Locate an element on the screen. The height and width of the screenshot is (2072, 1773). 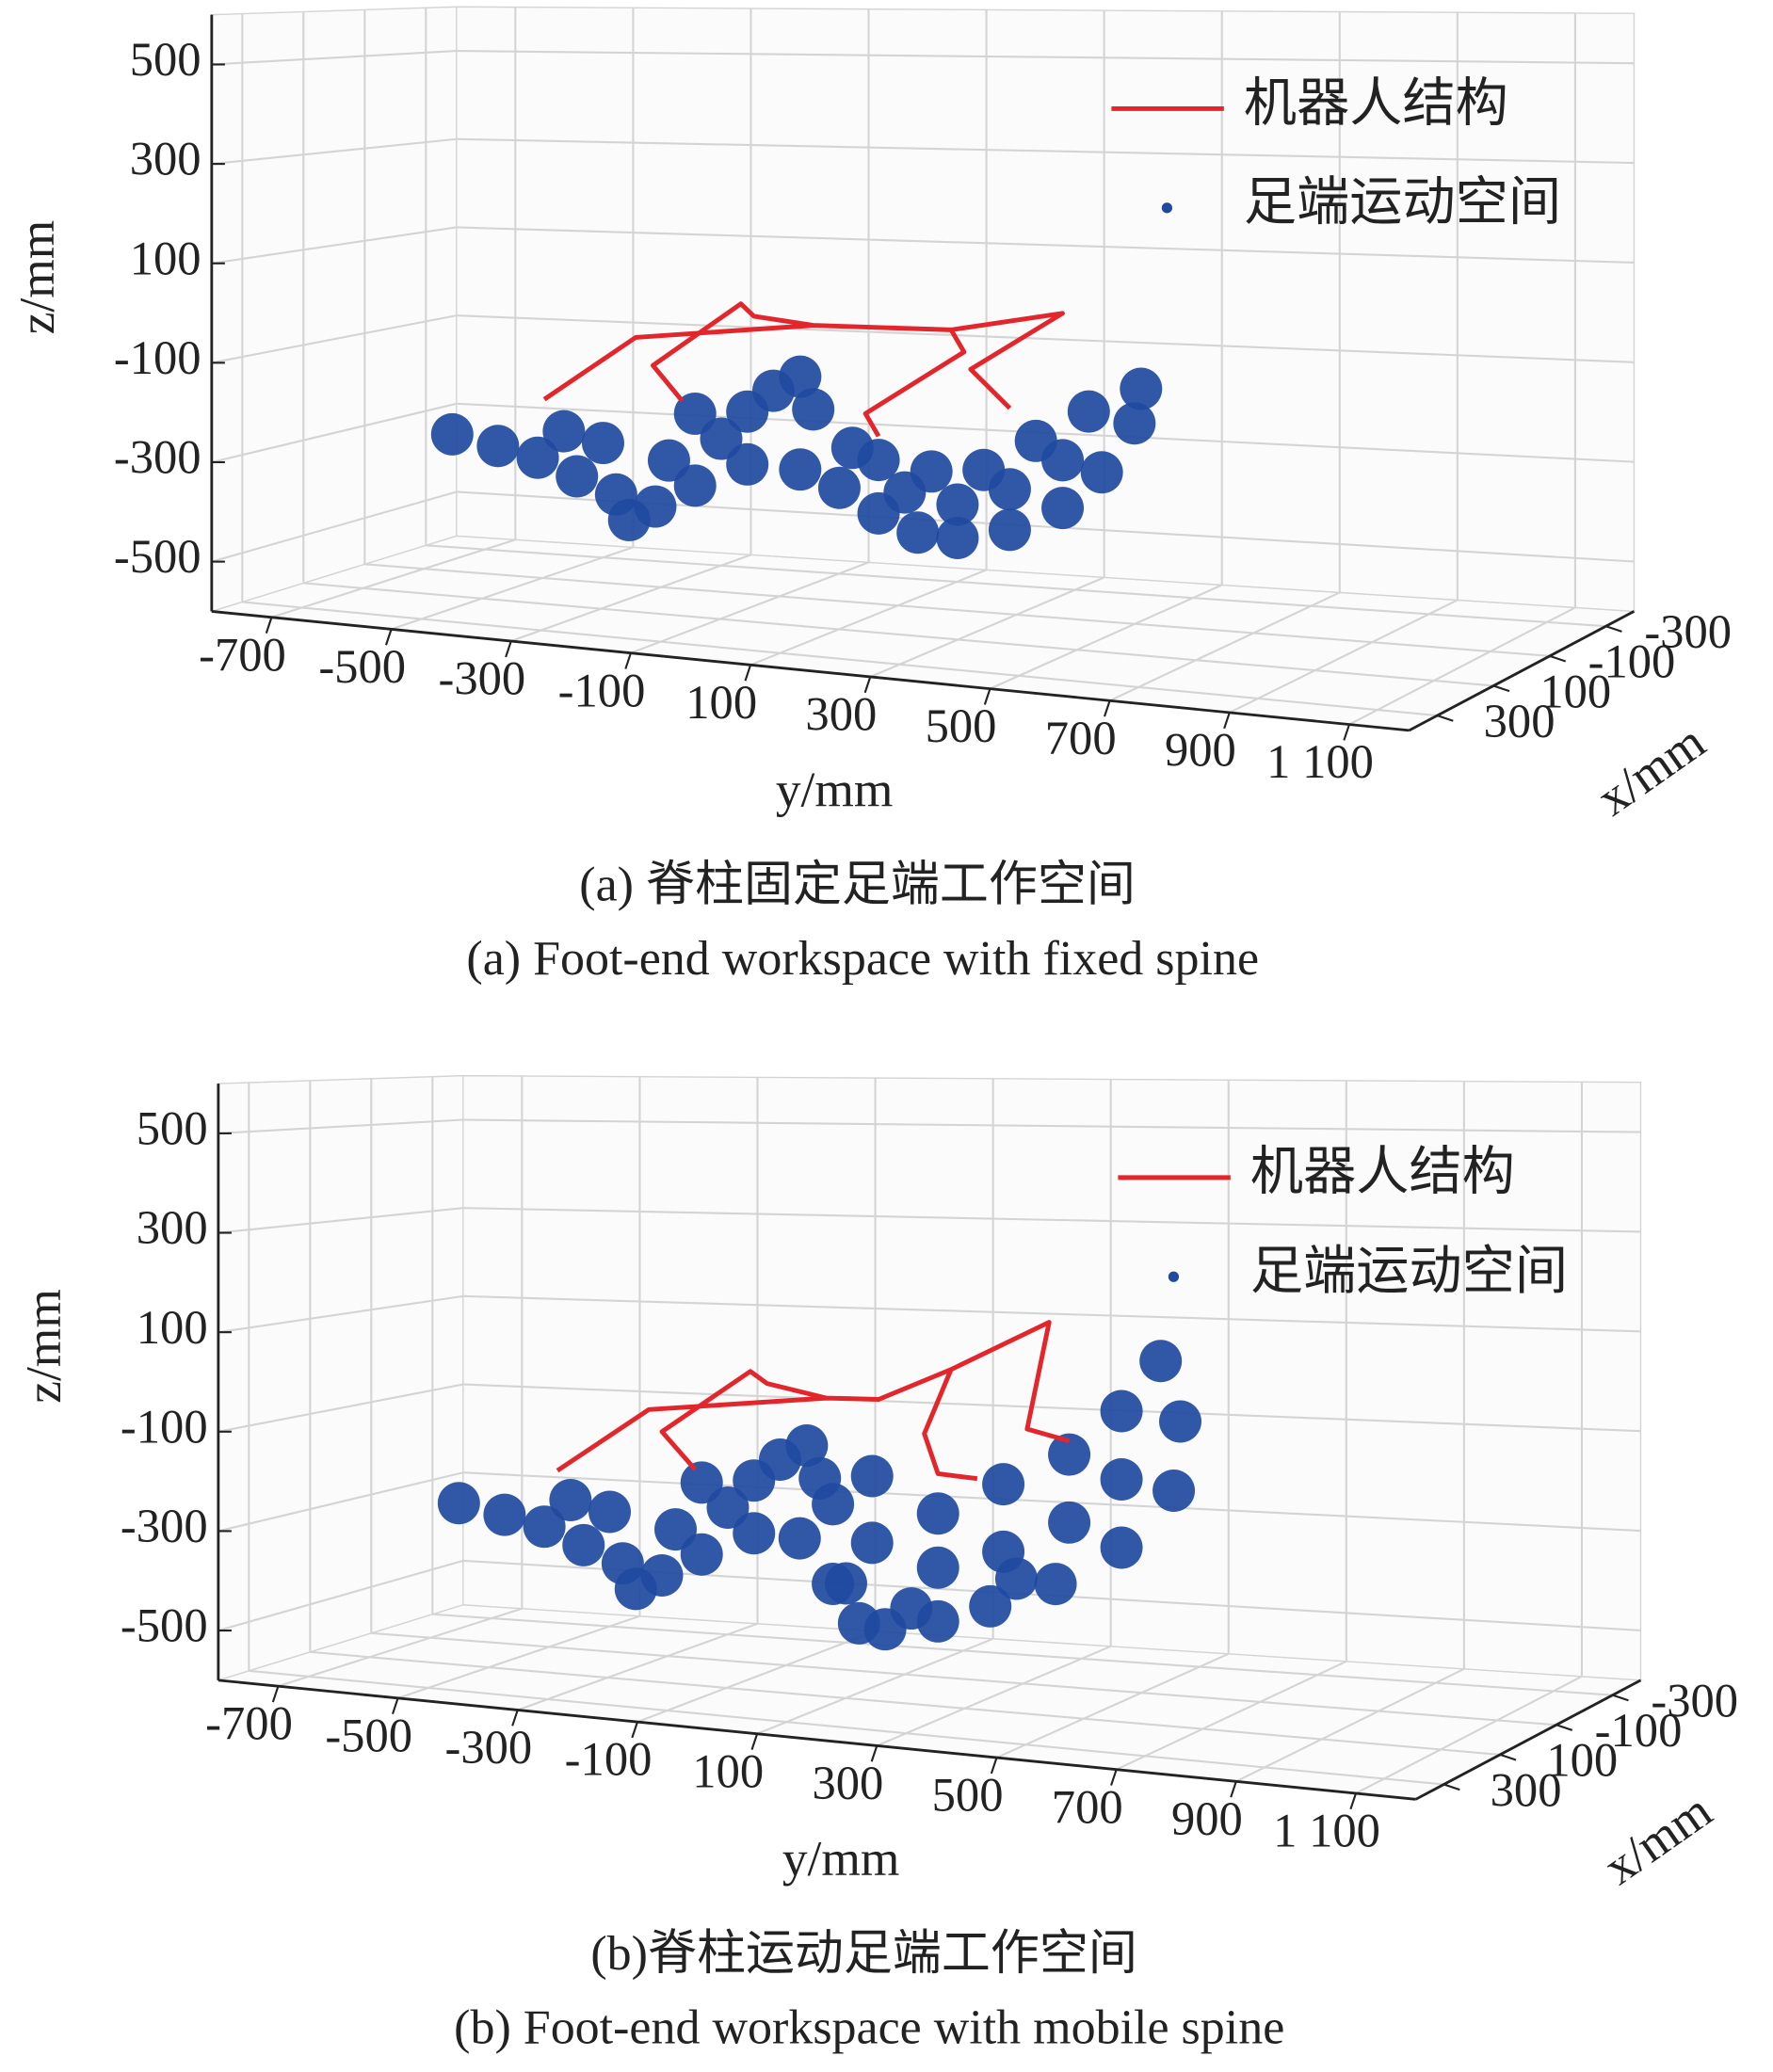
y-tick-label: -700 is located at coordinates (243, 654).